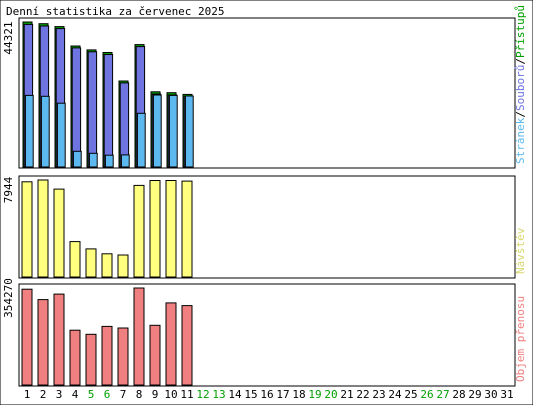 The width and height of the screenshot is (533, 405). What do you see at coordinates (474, 394) in the screenshot?
I see `x-tick-label: 29` at bounding box center [474, 394].